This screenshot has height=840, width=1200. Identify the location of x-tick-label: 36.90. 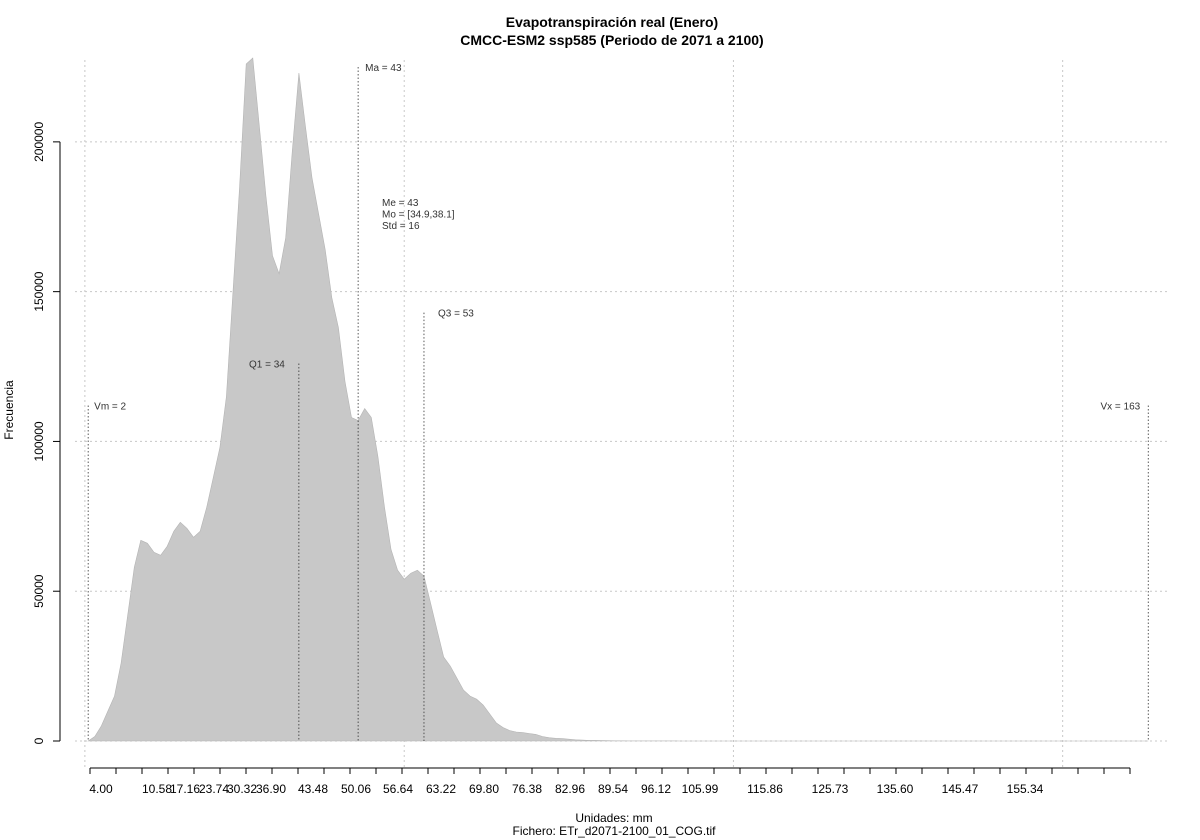
(271, 789).